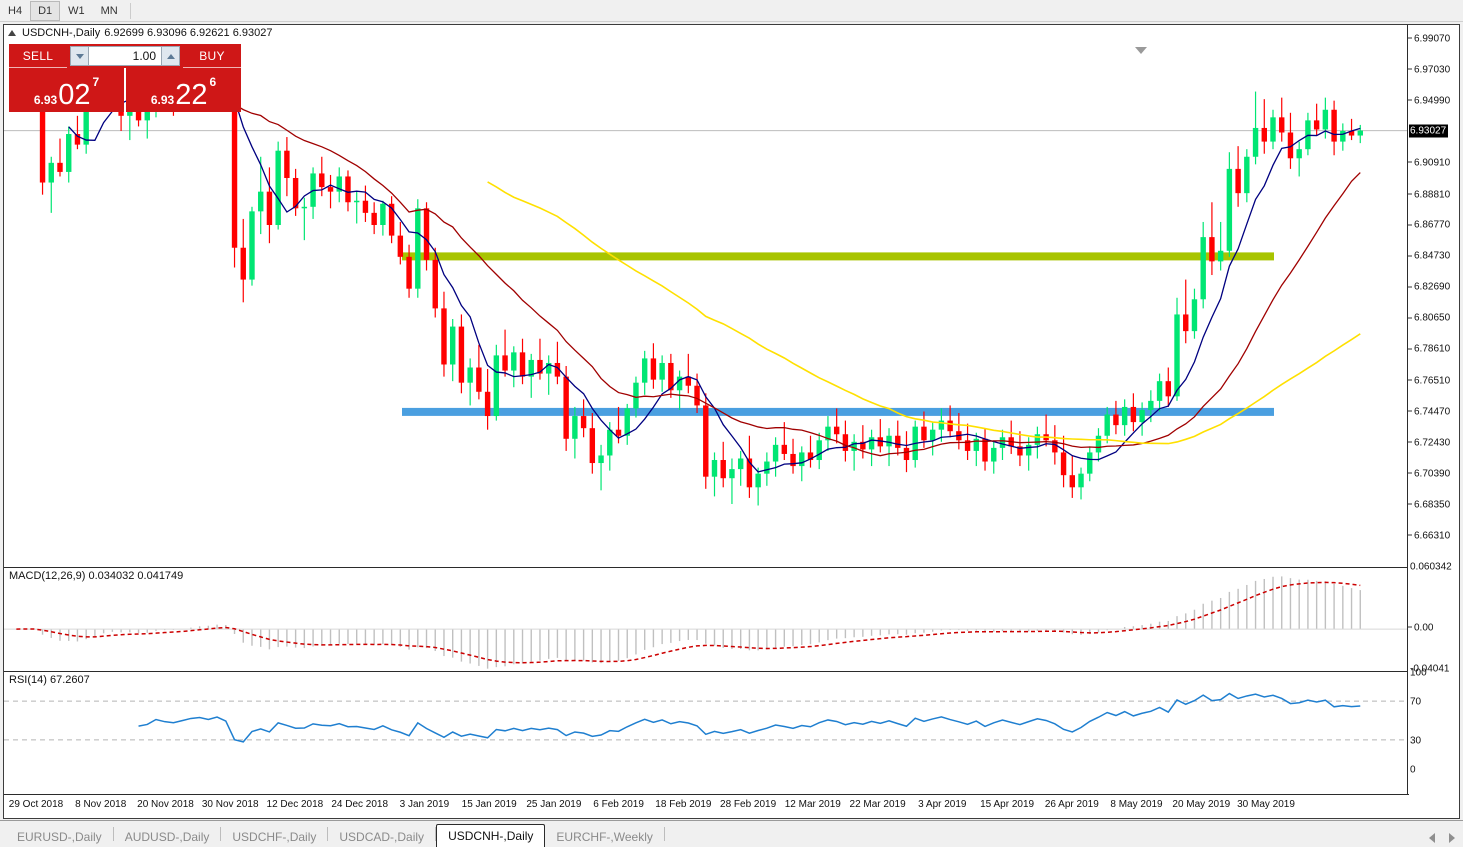 The height and width of the screenshot is (847, 1463). I want to click on sell-price-main: 02, so click(74, 95).